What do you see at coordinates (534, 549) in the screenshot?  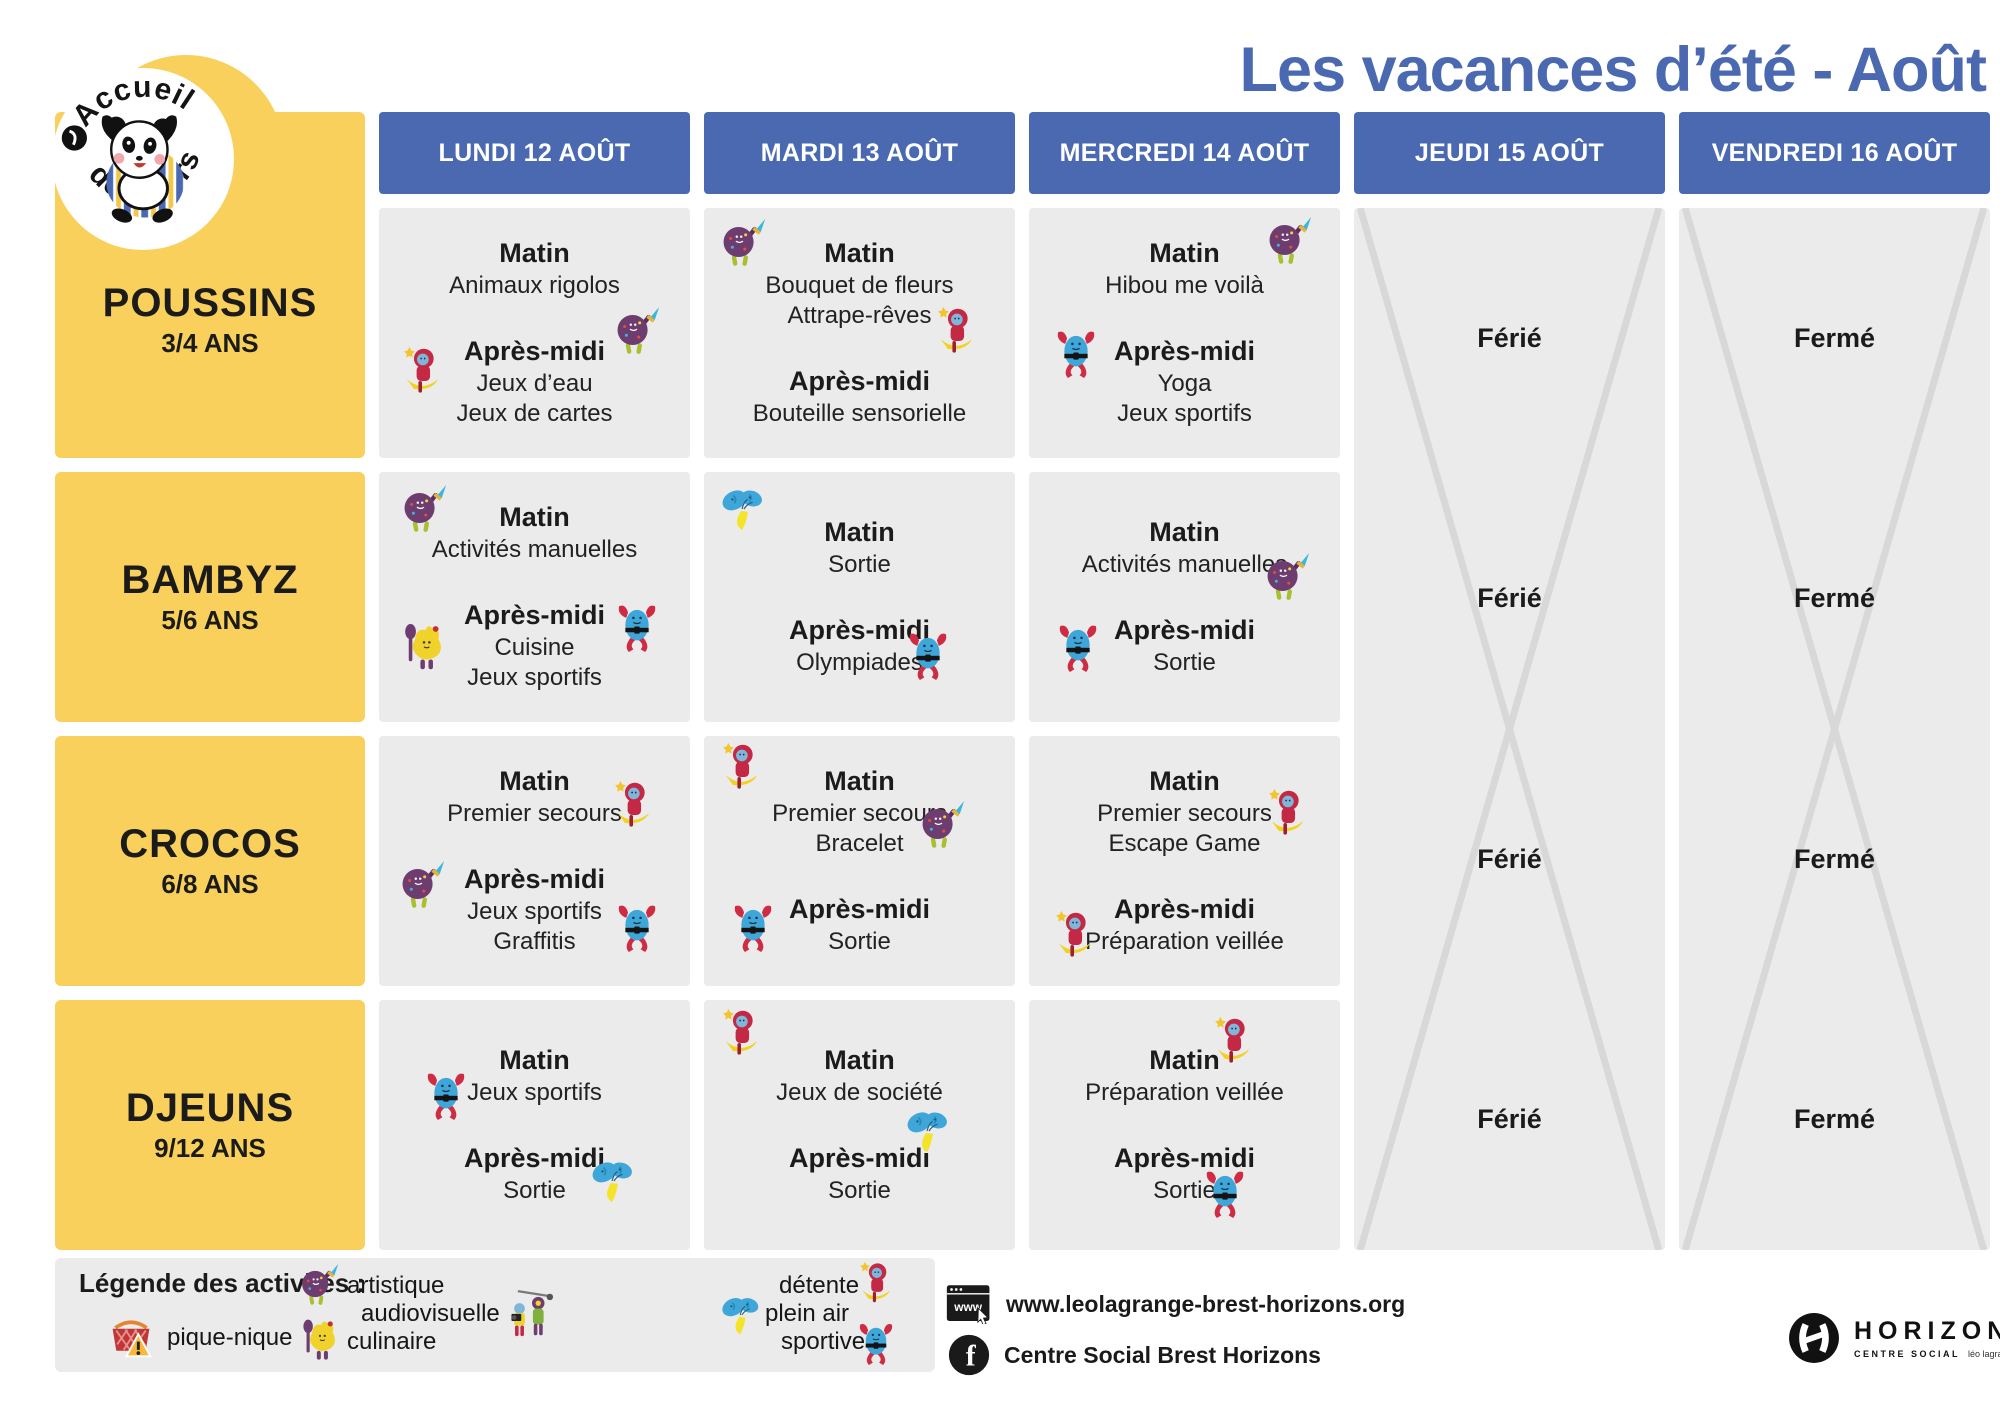 I see `activity-line: Activités manuelles` at bounding box center [534, 549].